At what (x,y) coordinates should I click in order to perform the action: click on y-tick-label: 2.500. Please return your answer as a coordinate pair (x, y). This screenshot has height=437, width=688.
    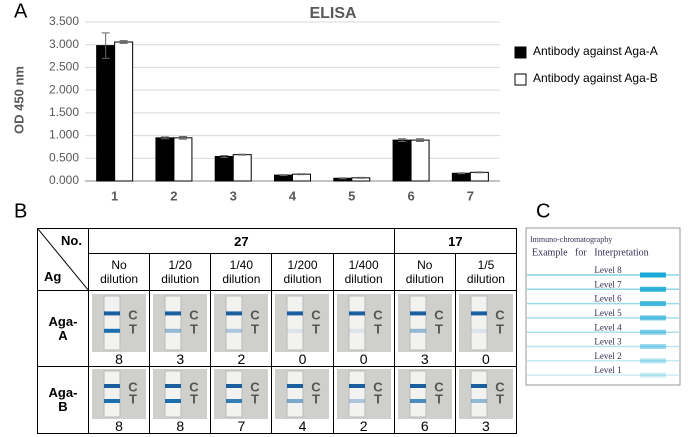
    Looking at the image, I should click on (64, 67).